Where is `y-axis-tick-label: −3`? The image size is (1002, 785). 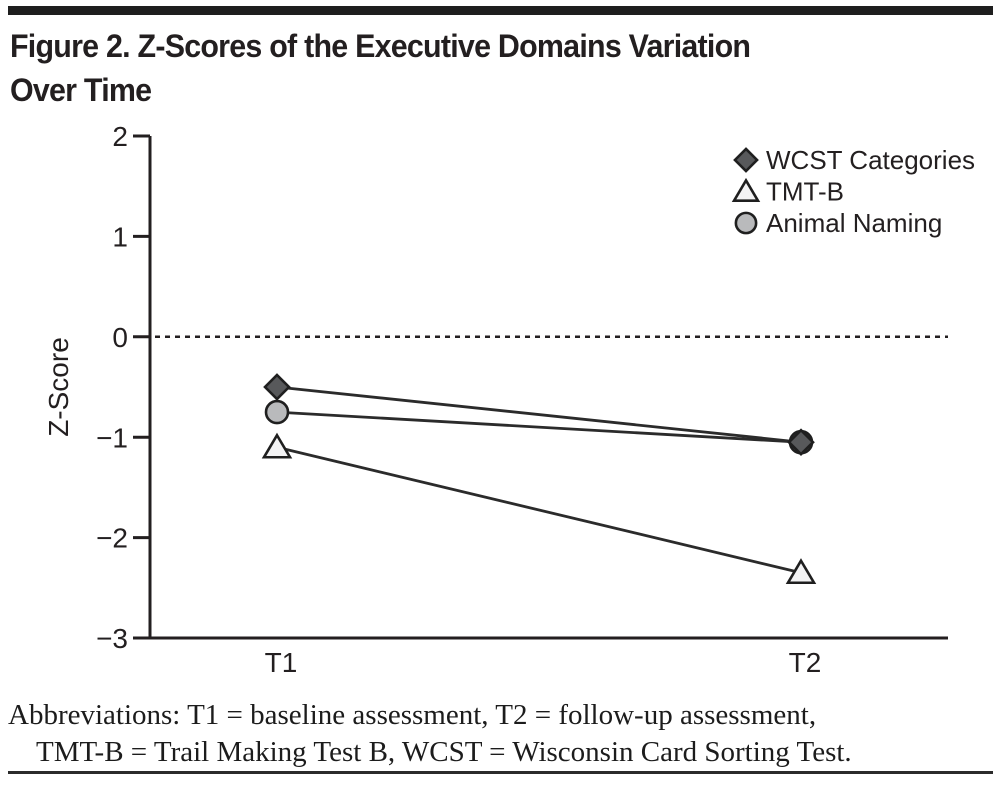 y-axis-tick-label: −3 is located at coordinates (112, 638).